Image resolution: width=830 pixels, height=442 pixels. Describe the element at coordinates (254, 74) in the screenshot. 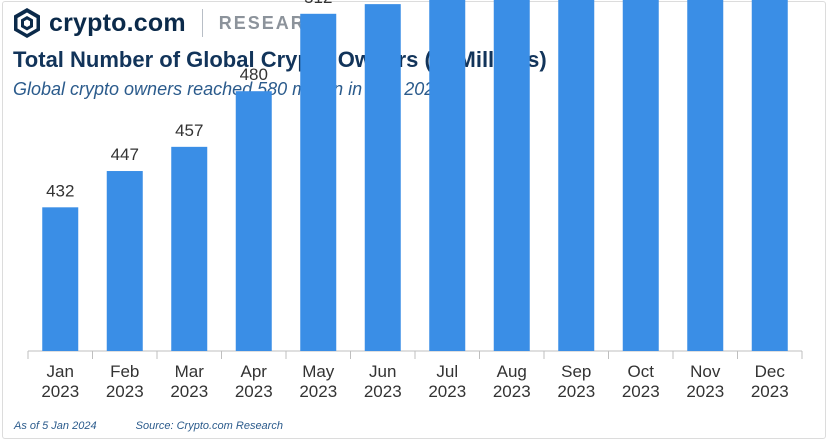

I see `data-label: 480` at that location.